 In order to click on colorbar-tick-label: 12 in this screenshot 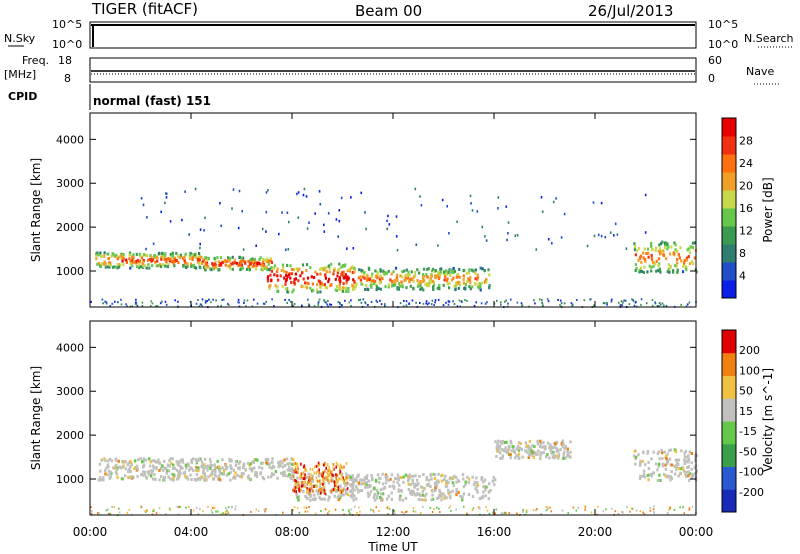, I will do `click(746, 231)`.